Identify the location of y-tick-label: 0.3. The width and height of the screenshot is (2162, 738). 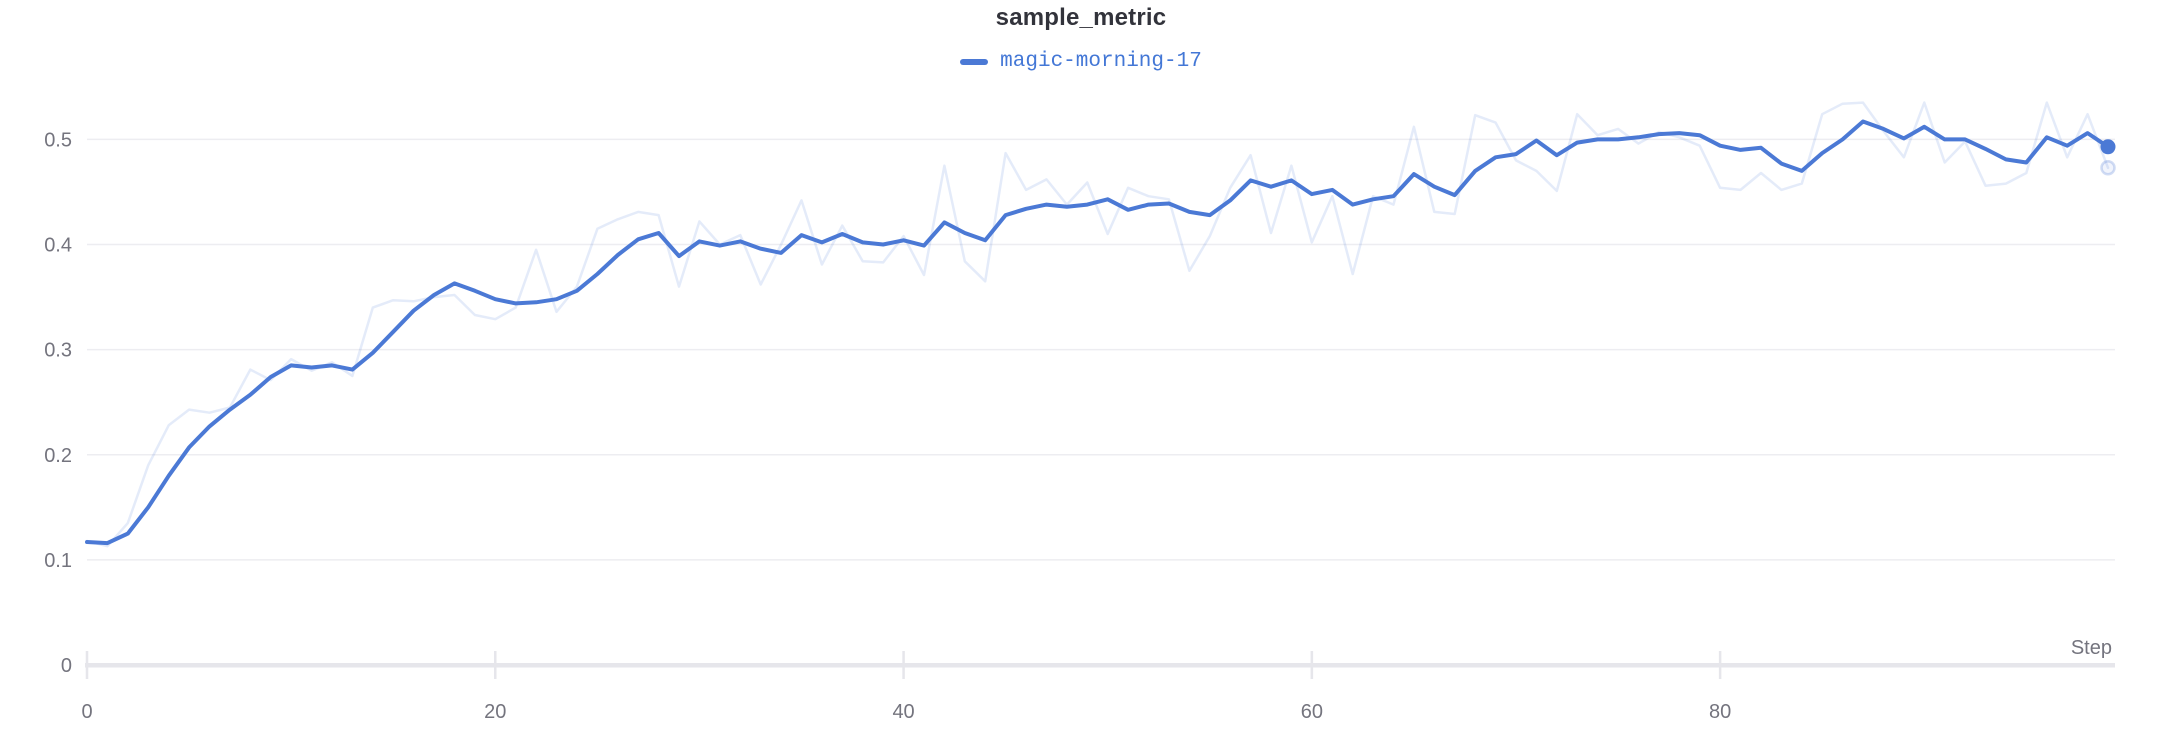
(58, 351).